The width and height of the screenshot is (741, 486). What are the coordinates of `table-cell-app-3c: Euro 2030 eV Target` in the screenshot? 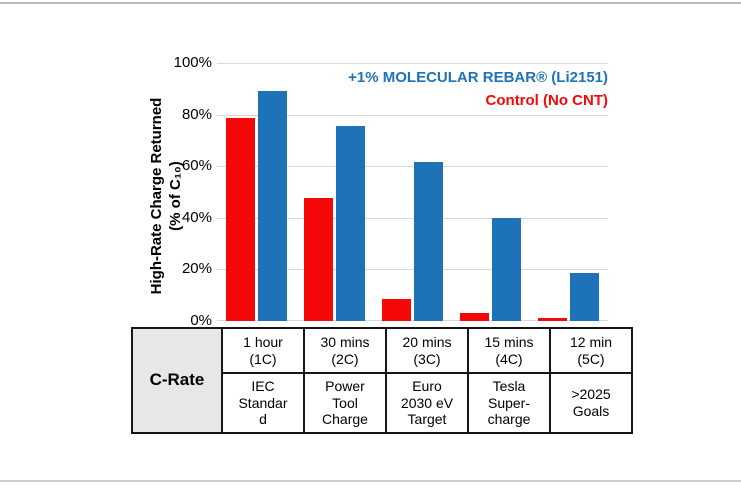 It's located at (427, 403).